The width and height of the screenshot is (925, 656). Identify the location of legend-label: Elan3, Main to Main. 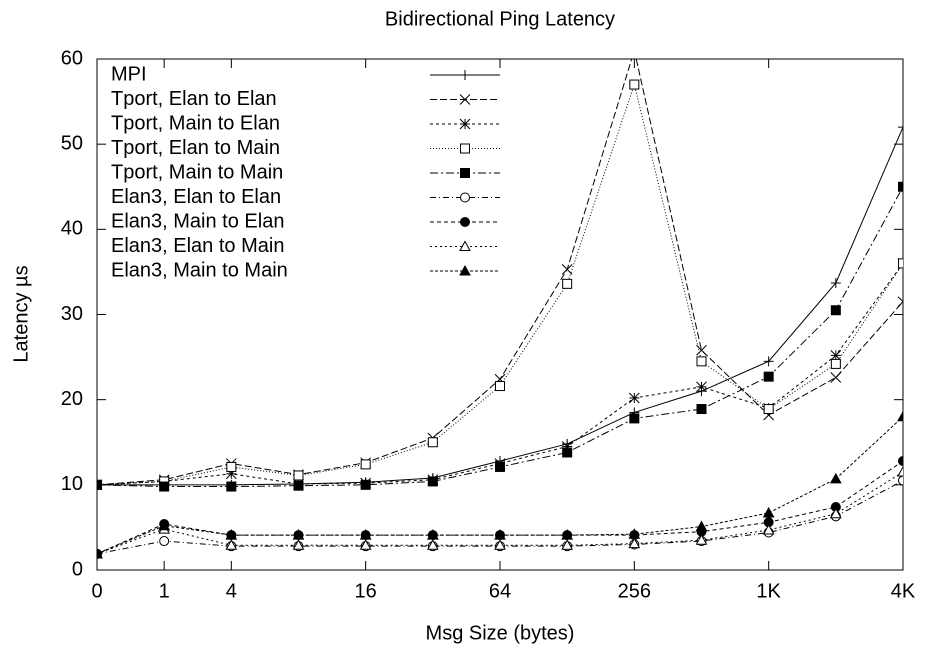
(199, 270).